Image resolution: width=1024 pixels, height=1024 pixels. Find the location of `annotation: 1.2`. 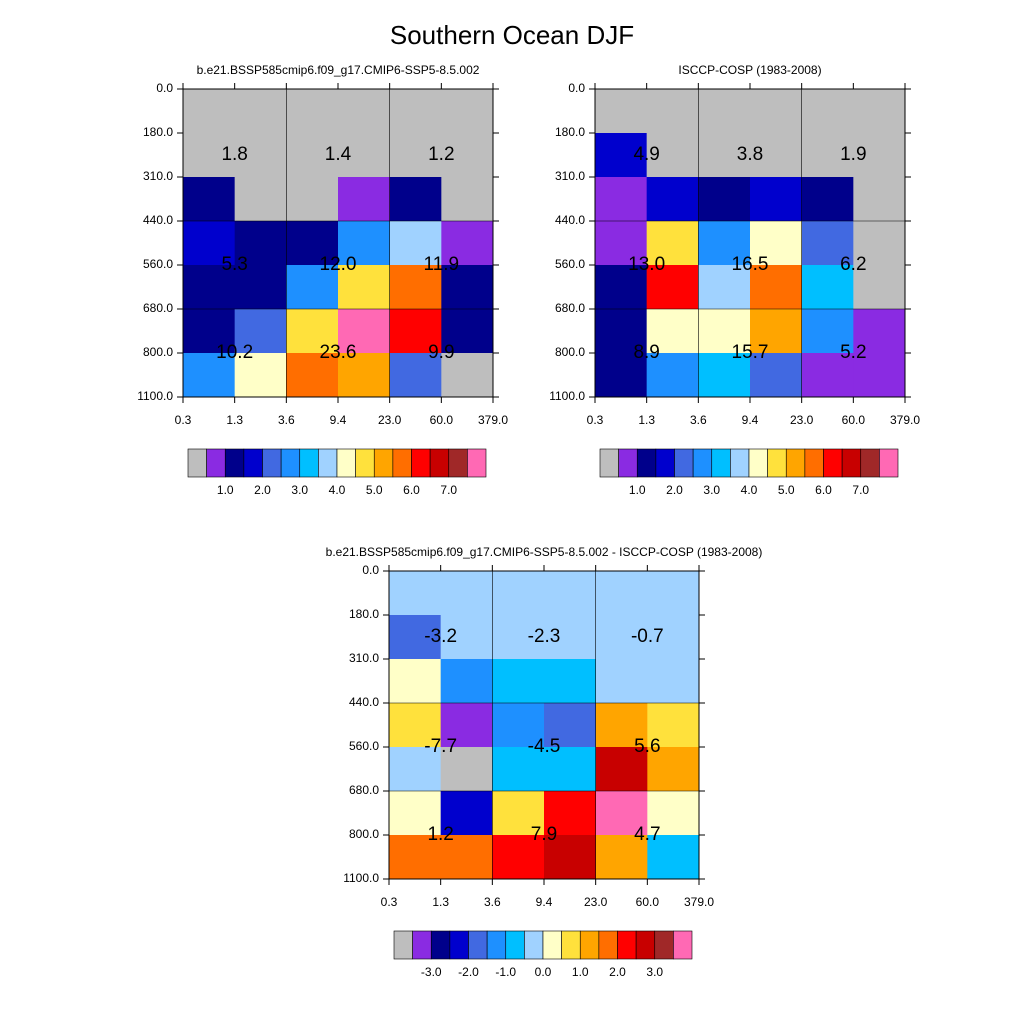

annotation: 1.2 is located at coordinates (441, 154).